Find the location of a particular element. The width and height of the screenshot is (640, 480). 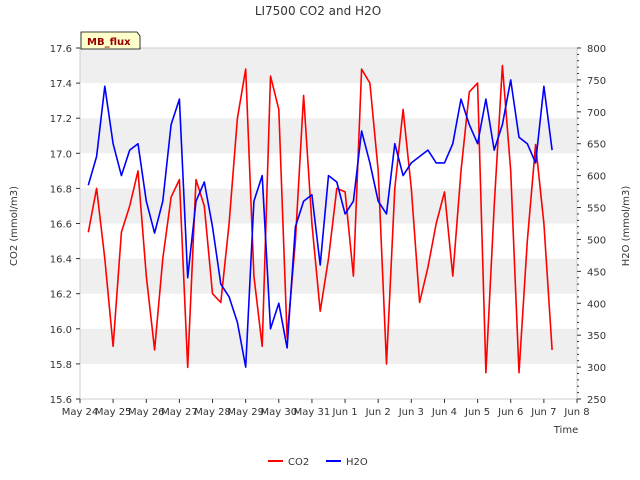

left-y-tick-label: 17.6 is located at coordinates (61, 49).